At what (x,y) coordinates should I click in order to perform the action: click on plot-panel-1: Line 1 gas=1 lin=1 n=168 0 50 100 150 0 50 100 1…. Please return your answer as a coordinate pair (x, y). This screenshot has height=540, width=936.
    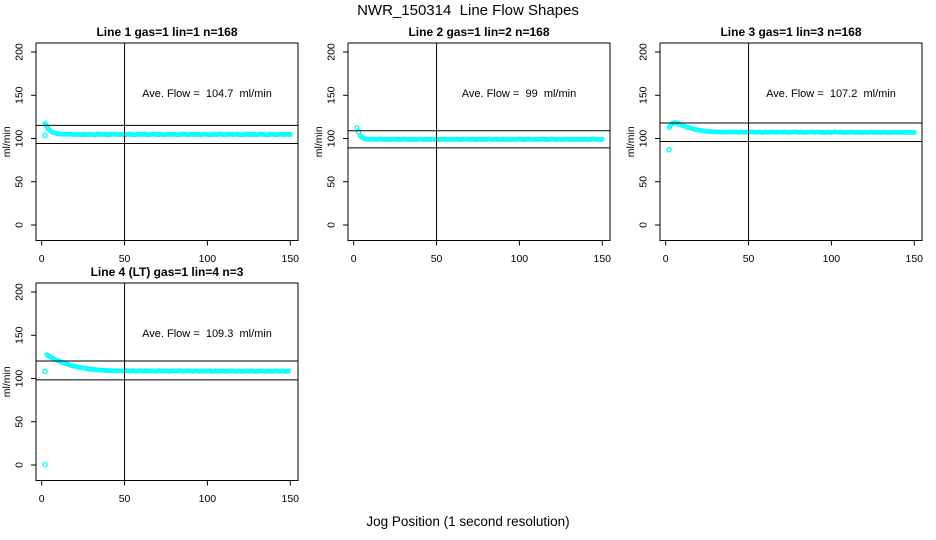
    Looking at the image, I should click on (150, 145).